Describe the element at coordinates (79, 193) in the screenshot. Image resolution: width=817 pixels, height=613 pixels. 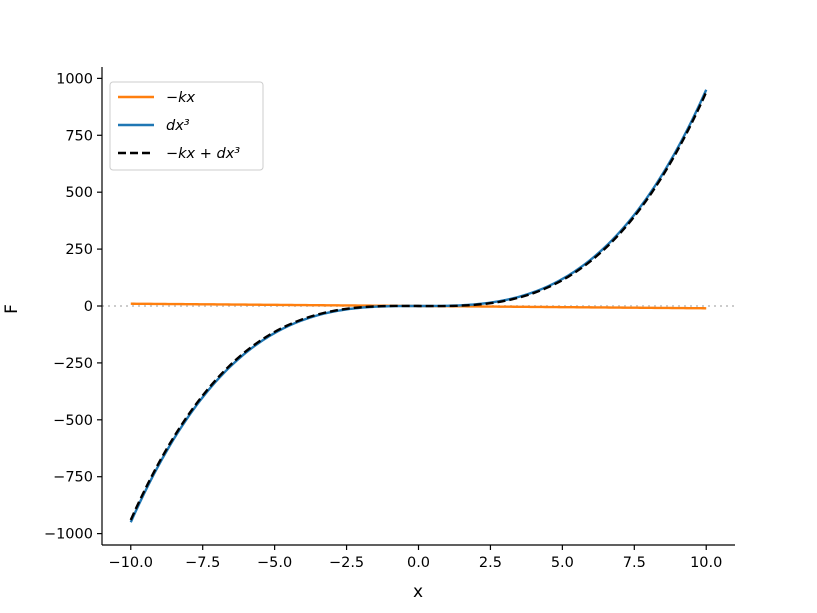
I see `y-tick-label: 500` at that location.